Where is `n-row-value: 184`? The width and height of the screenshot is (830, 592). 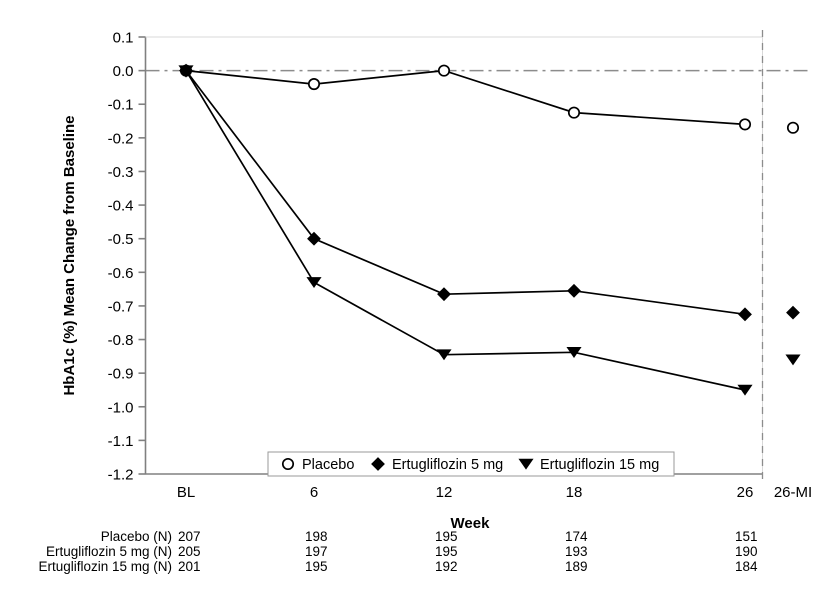 n-row-value: 184 is located at coordinates (746, 566).